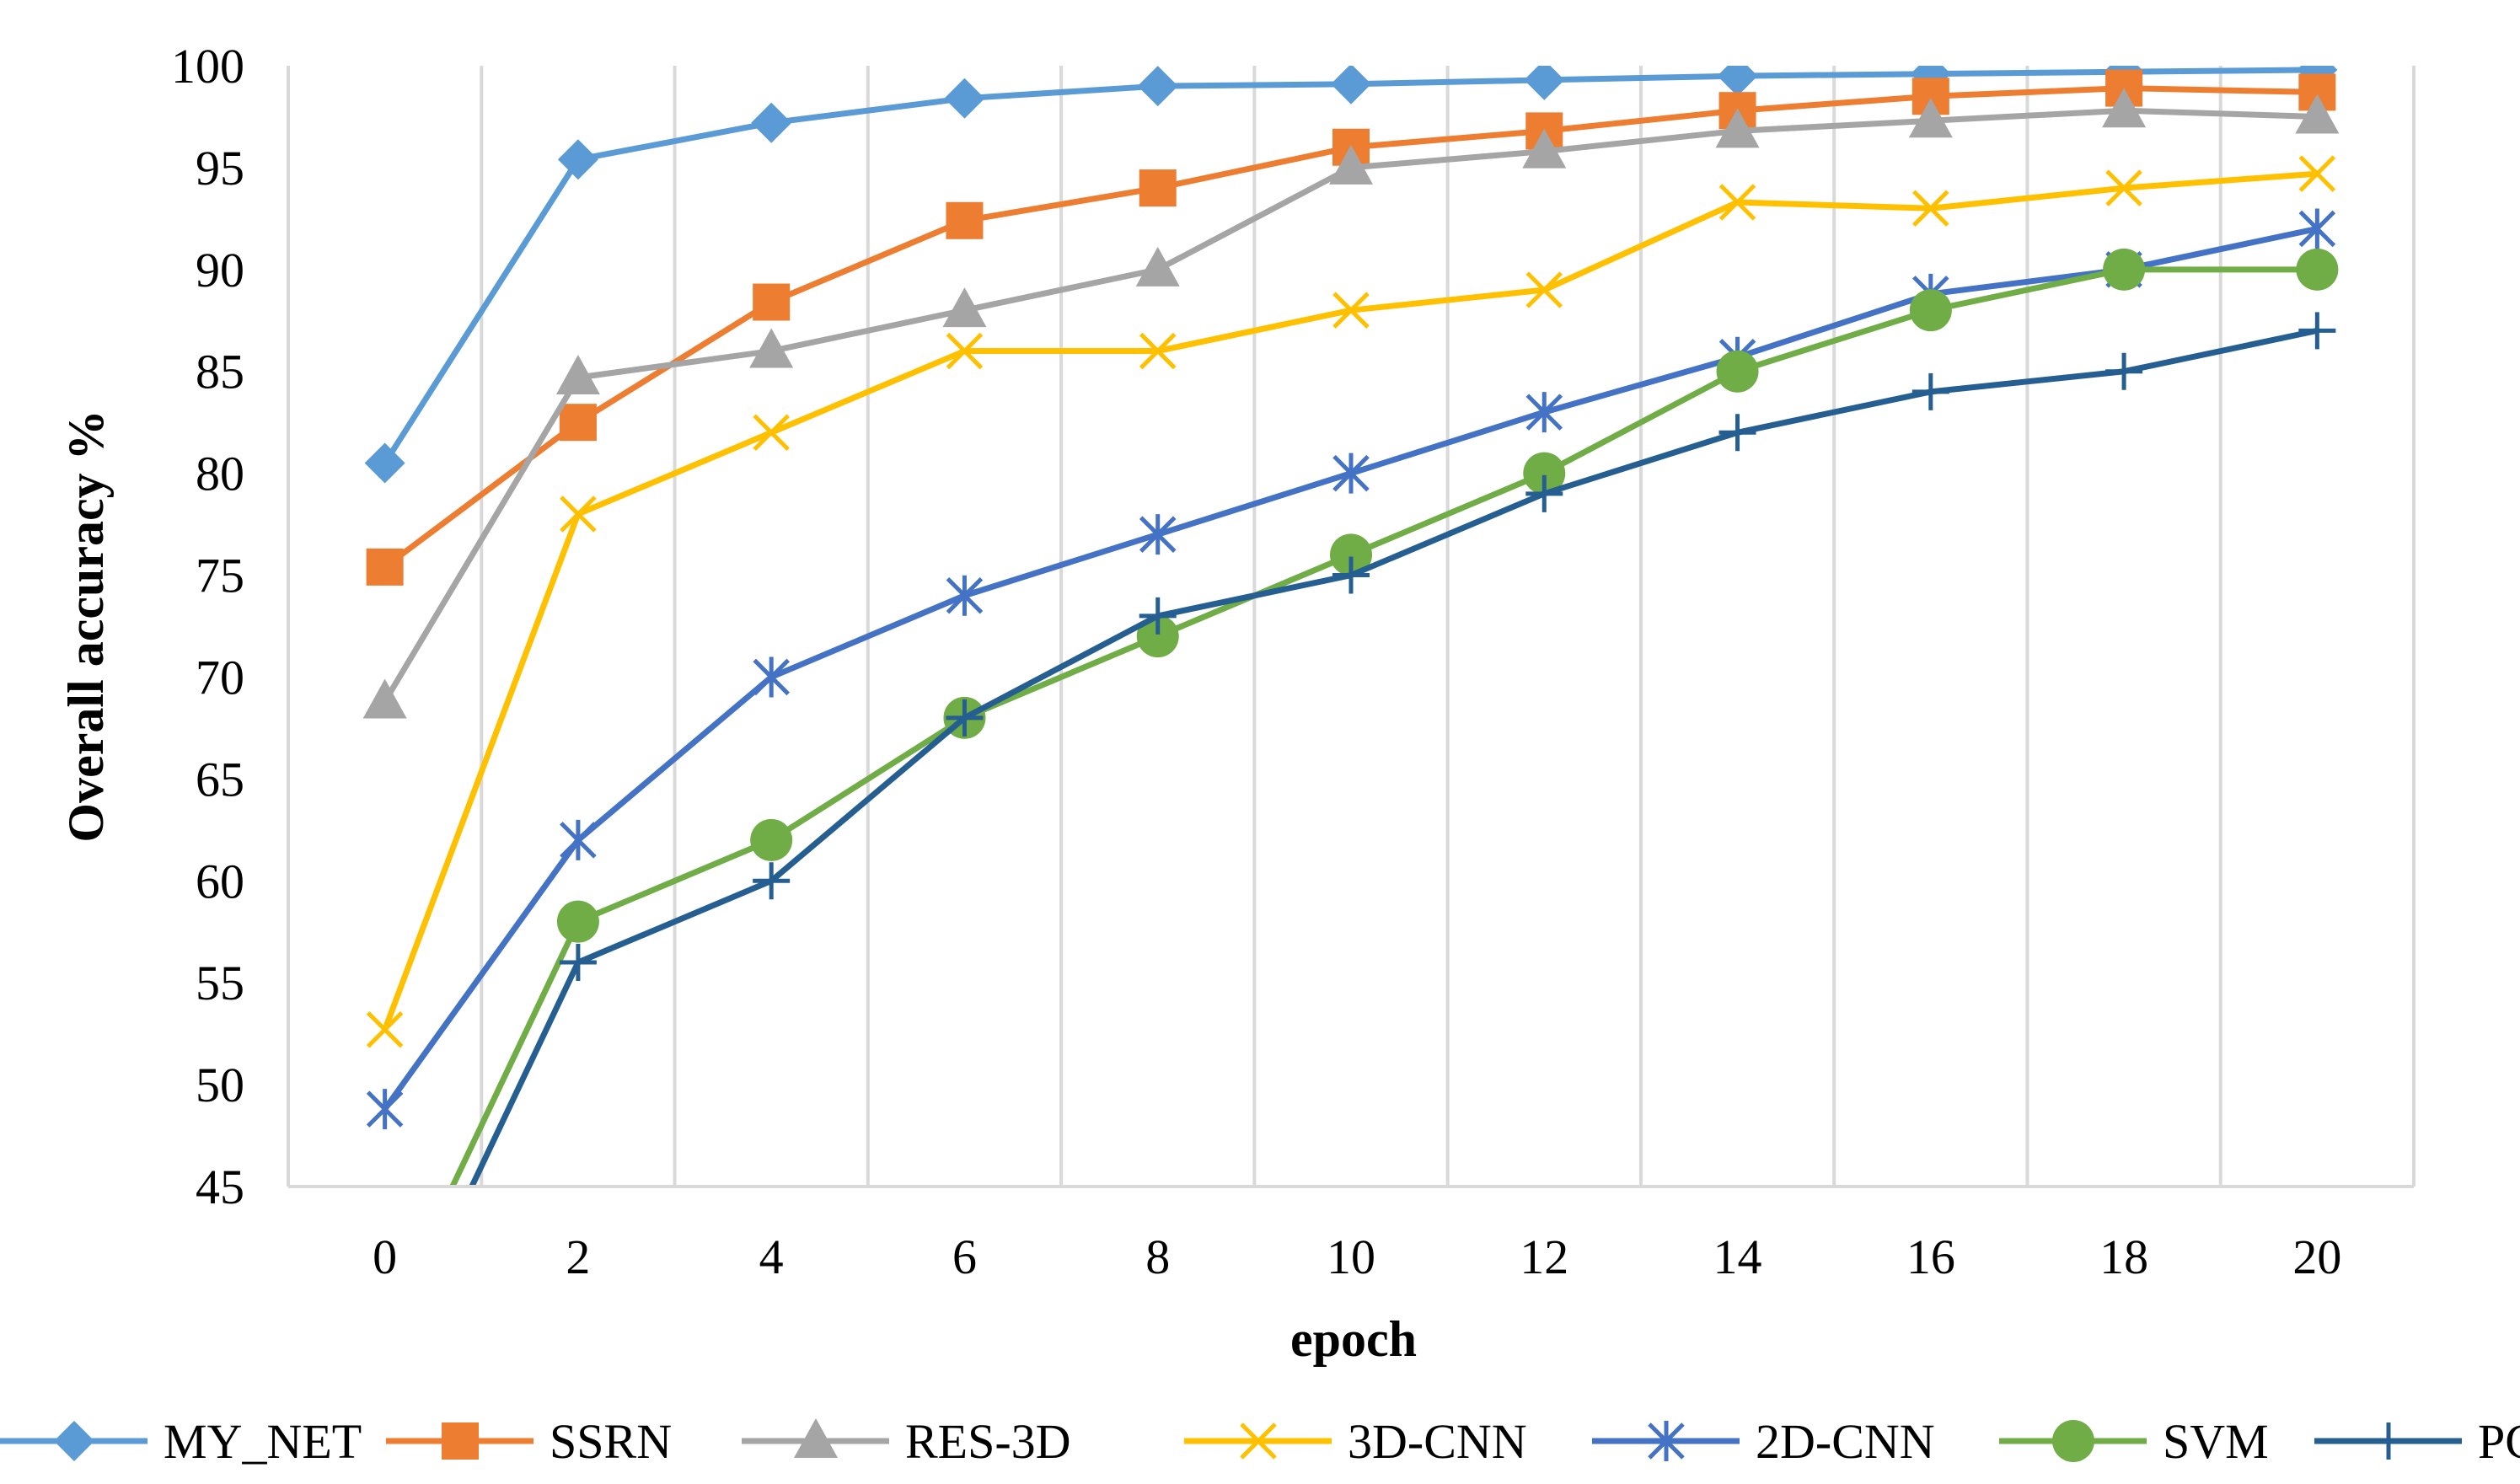  I want to click on x-tick-label: 0, so click(385, 1257).